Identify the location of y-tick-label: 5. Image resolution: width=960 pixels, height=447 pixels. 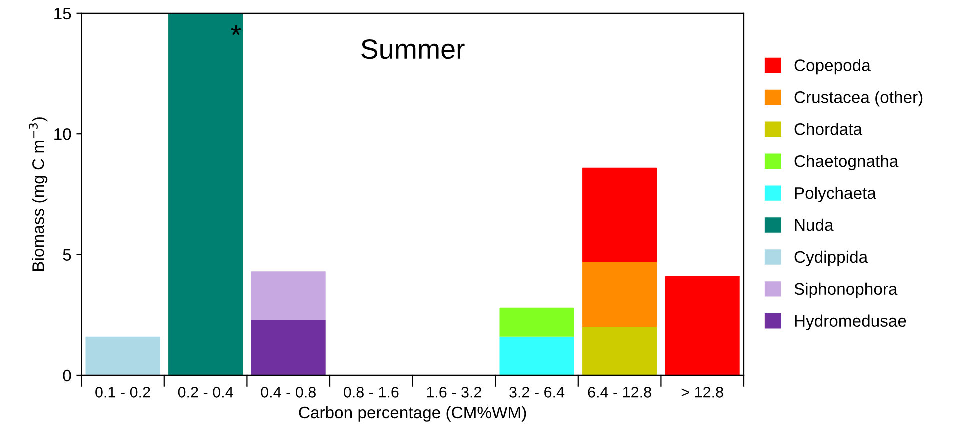
(67, 255).